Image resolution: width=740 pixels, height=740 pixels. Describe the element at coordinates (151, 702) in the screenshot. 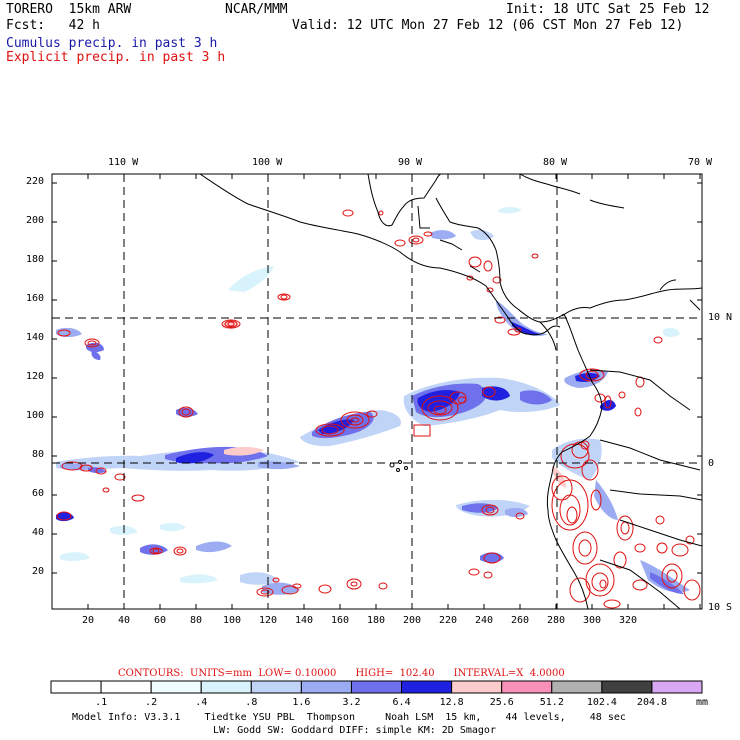

I see `colorbar-label: .2` at that location.